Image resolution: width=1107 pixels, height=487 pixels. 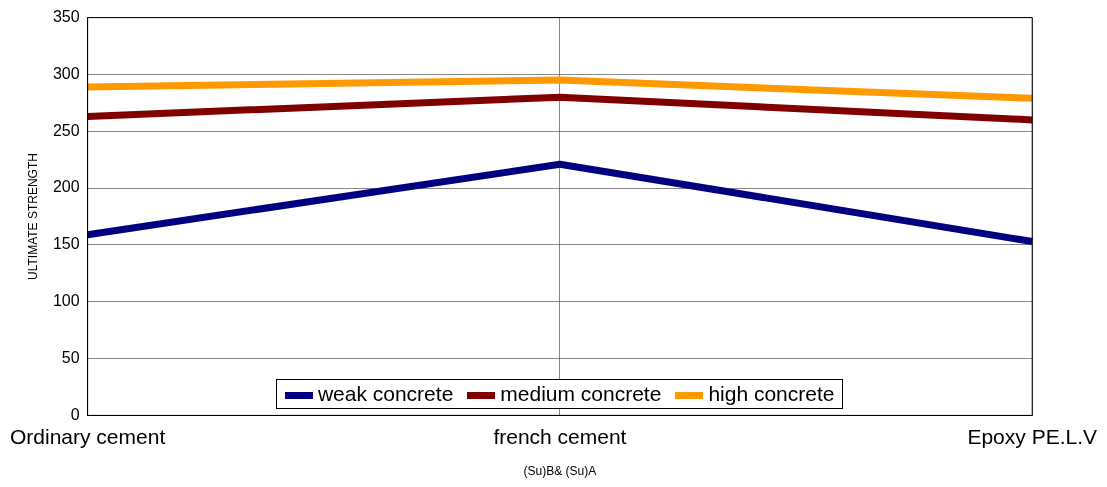 What do you see at coordinates (560, 471) in the screenshot?
I see `x-axis-title: (Su)B& (Su)A` at bounding box center [560, 471].